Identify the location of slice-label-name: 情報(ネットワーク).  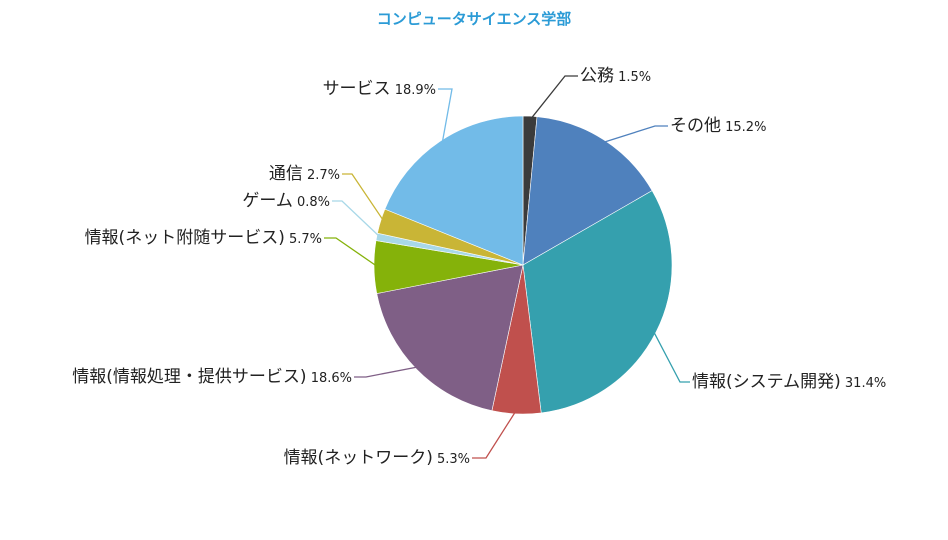
(358, 458).